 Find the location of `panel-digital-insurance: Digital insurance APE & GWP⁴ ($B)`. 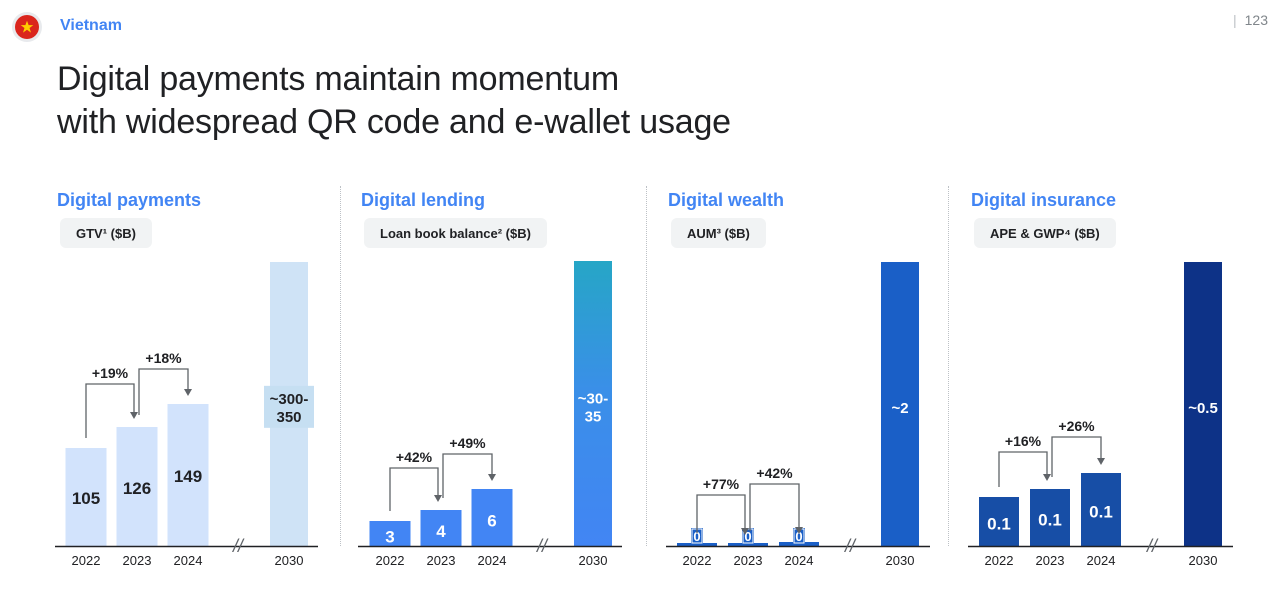

panel-digital-insurance: Digital insurance APE & GWP⁴ ($B) is located at coordinates (1106, 385).